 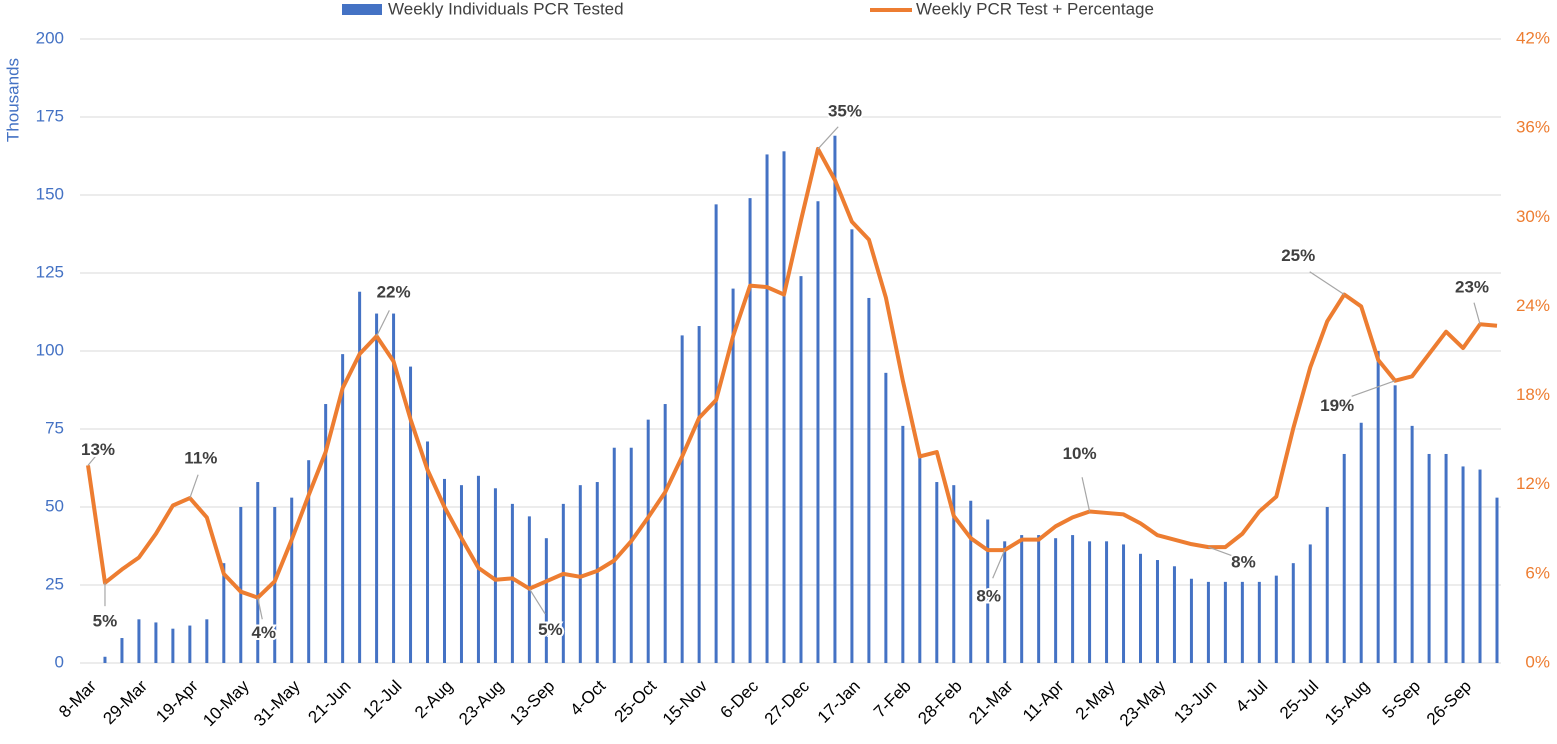 I want to click on x-tick-label: 5-Sep, so click(x=1402, y=700).